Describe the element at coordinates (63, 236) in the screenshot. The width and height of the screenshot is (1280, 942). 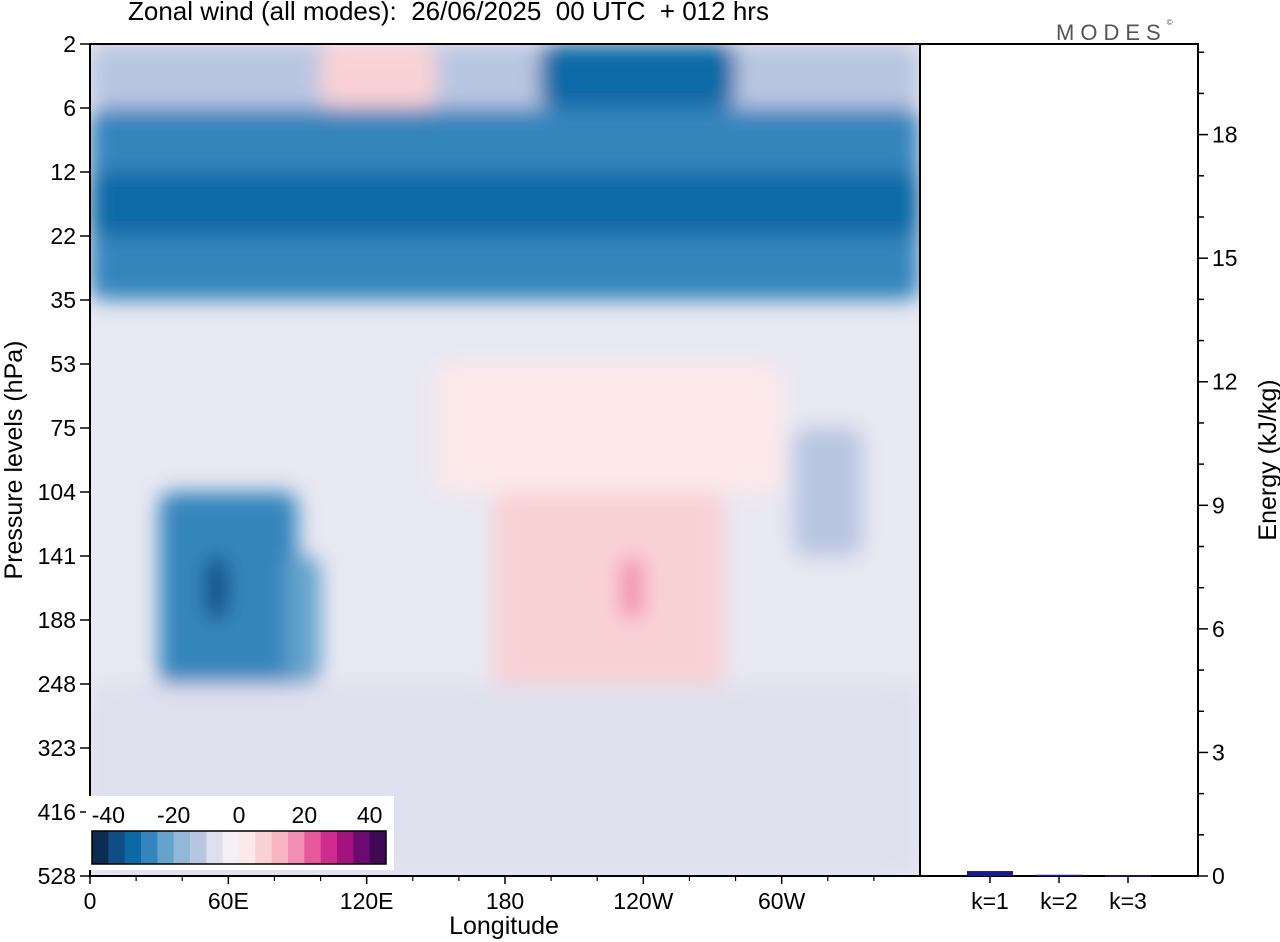
I see `y-tick-label: 22` at that location.